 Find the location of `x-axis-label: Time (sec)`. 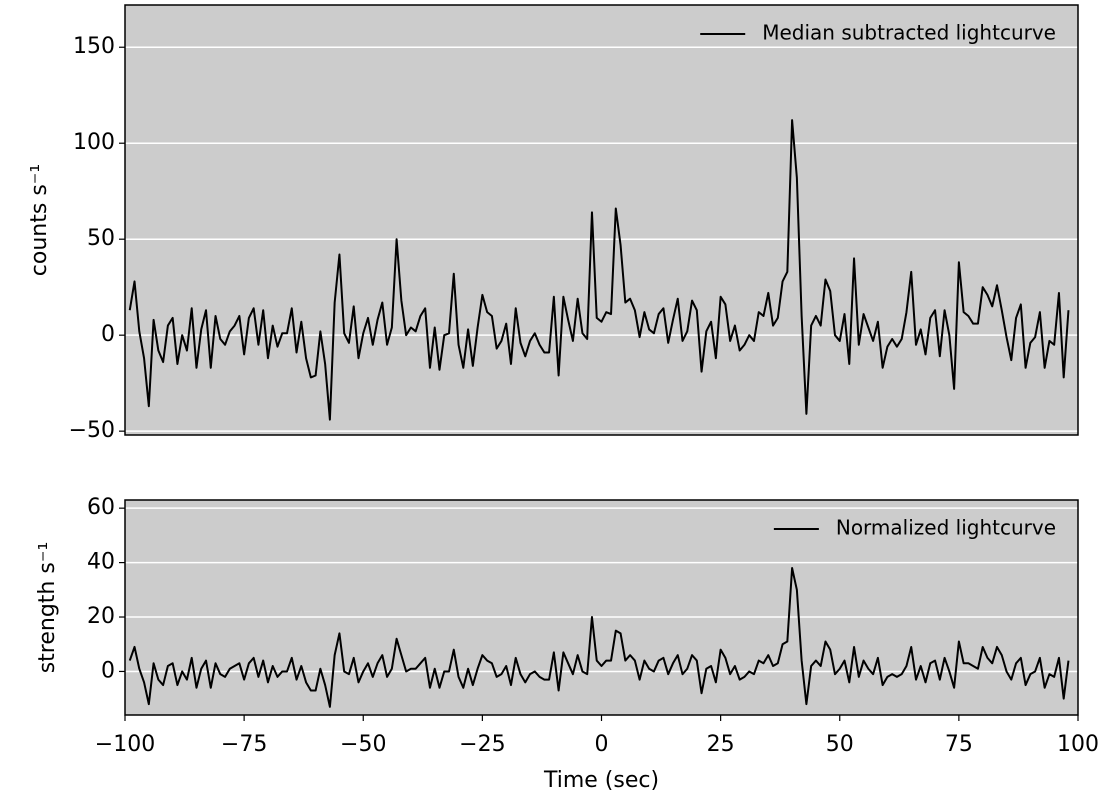

x-axis-label: Time (sec) is located at coordinates (601, 780).